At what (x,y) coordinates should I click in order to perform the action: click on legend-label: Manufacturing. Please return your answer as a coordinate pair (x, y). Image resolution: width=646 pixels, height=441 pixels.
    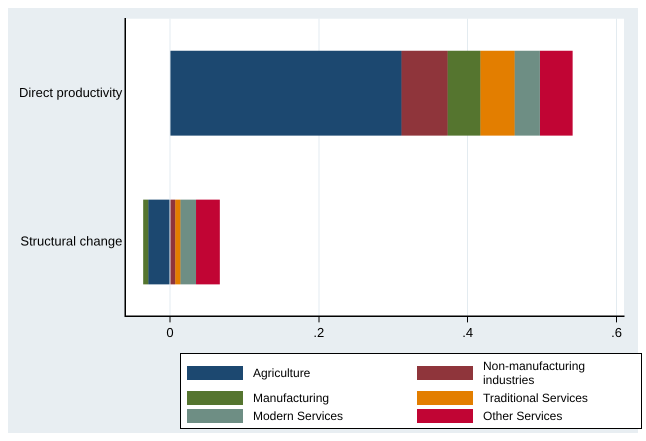
    Looking at the image, I should click on (291, 398).